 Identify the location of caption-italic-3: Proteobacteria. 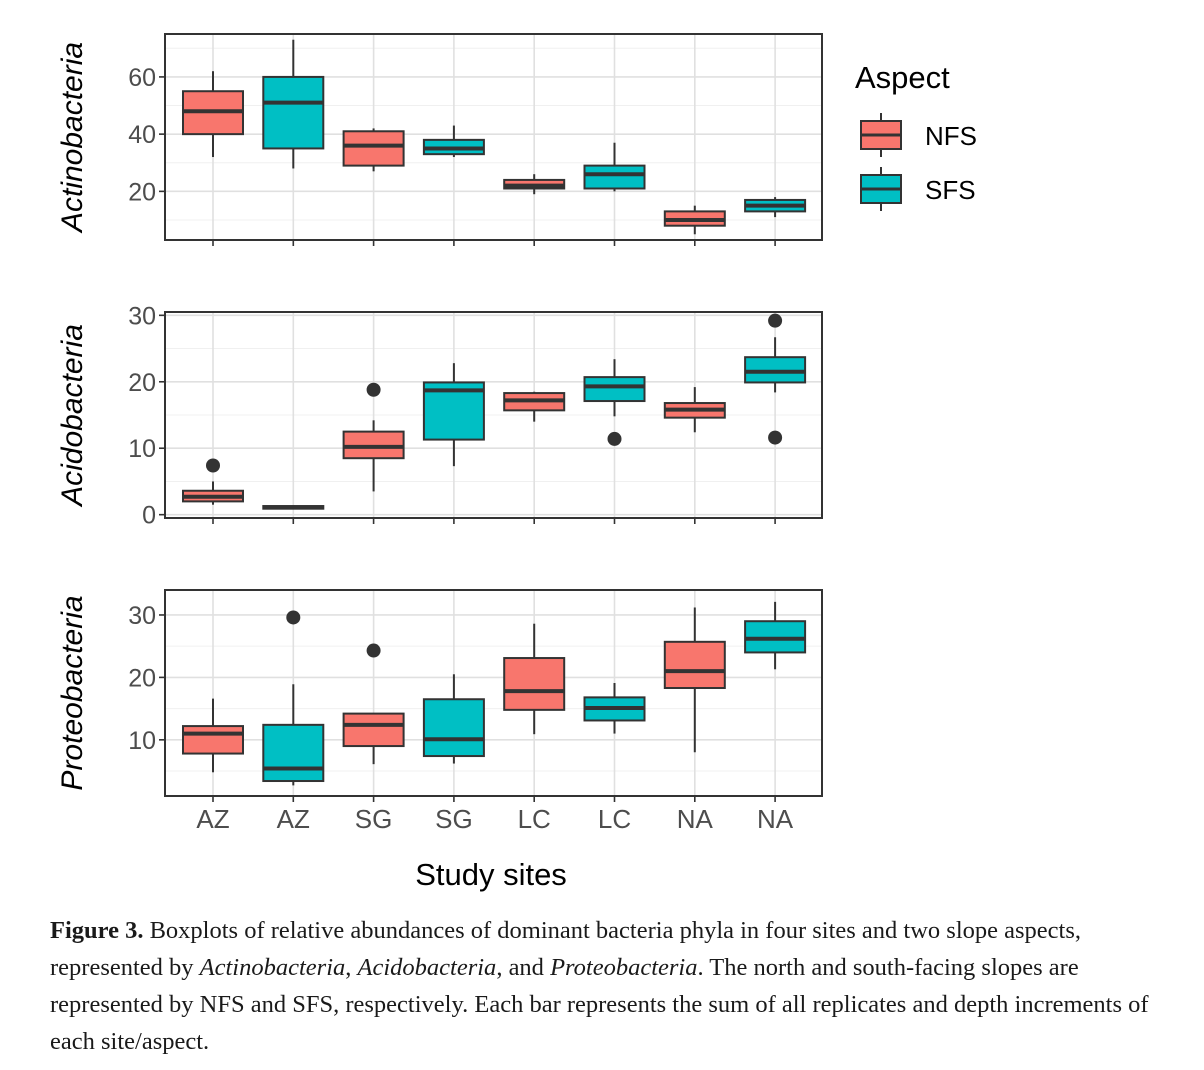
(624, 967).